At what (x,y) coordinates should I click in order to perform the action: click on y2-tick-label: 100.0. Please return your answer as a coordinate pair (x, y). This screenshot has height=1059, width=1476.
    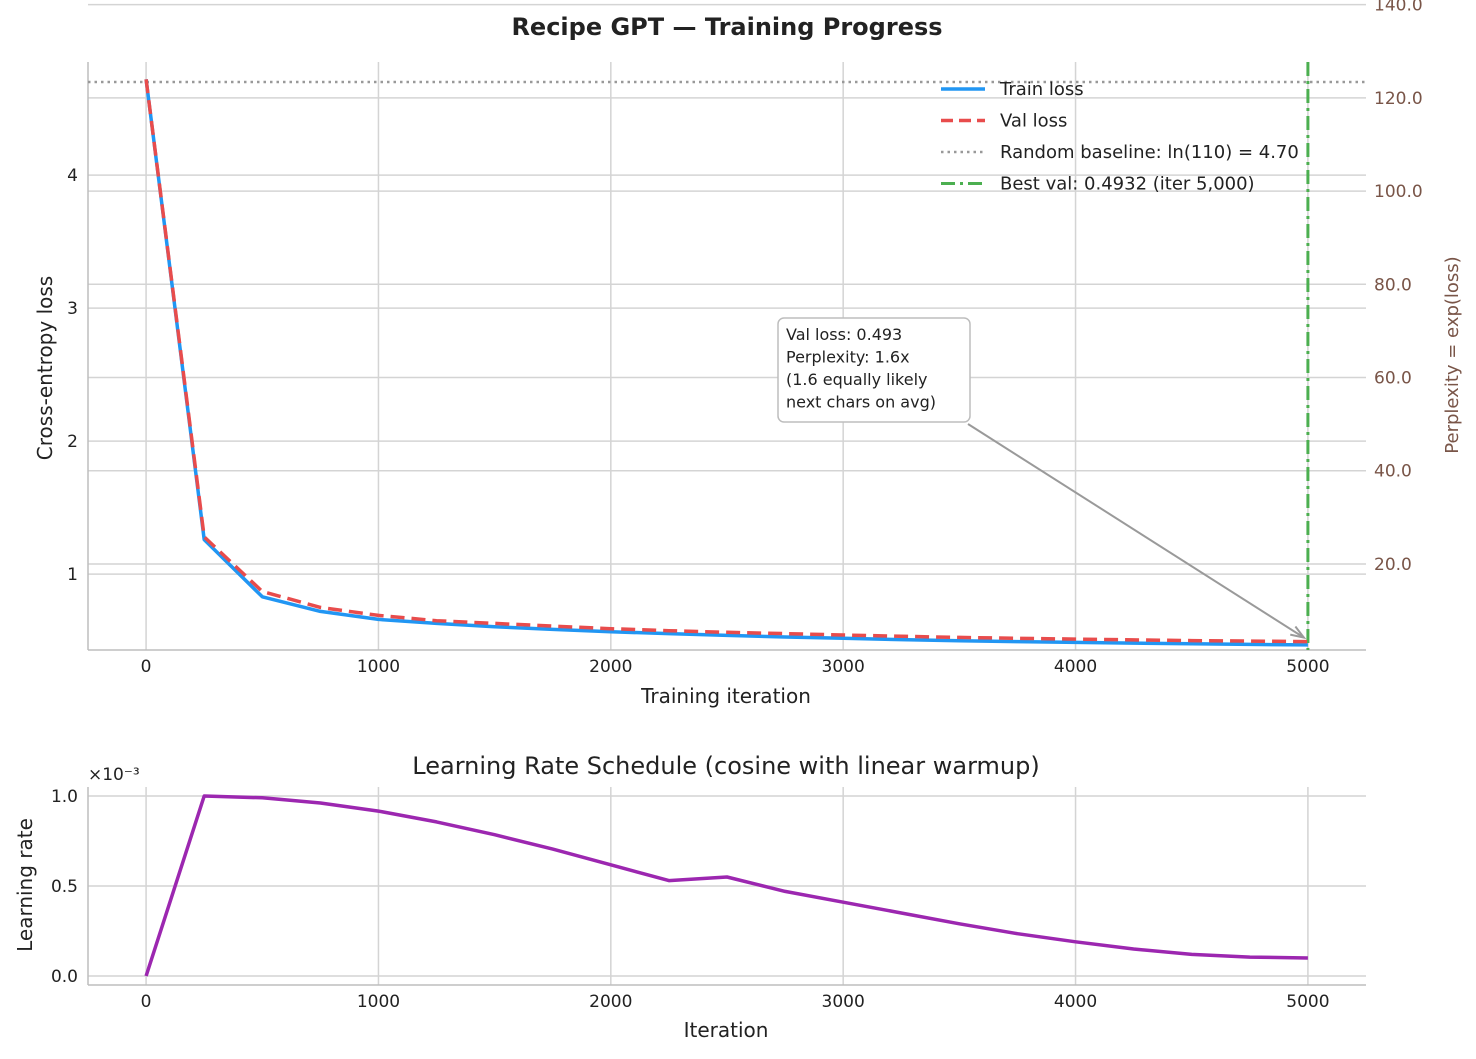
    Looking at the image, I should click on (1398, 192).